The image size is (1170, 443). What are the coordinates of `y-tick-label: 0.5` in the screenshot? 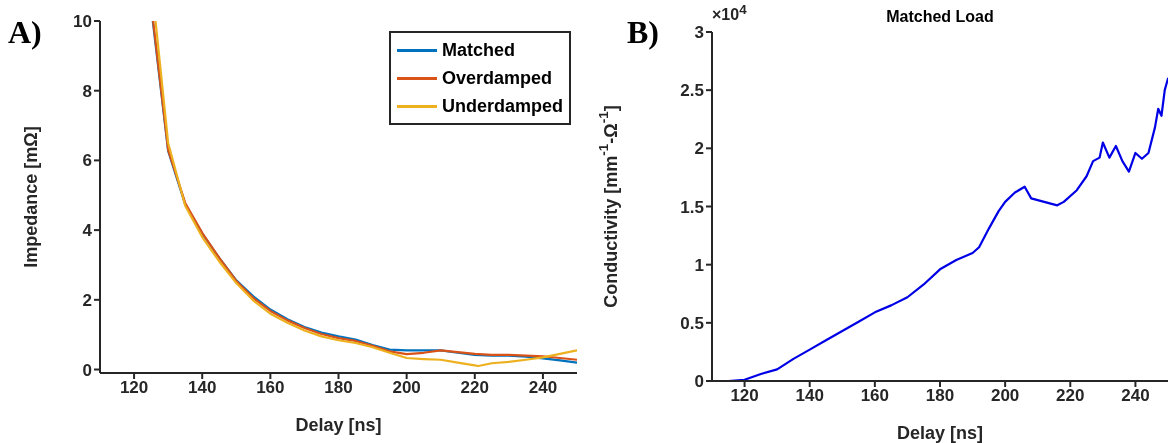 It's located at (692, 323).